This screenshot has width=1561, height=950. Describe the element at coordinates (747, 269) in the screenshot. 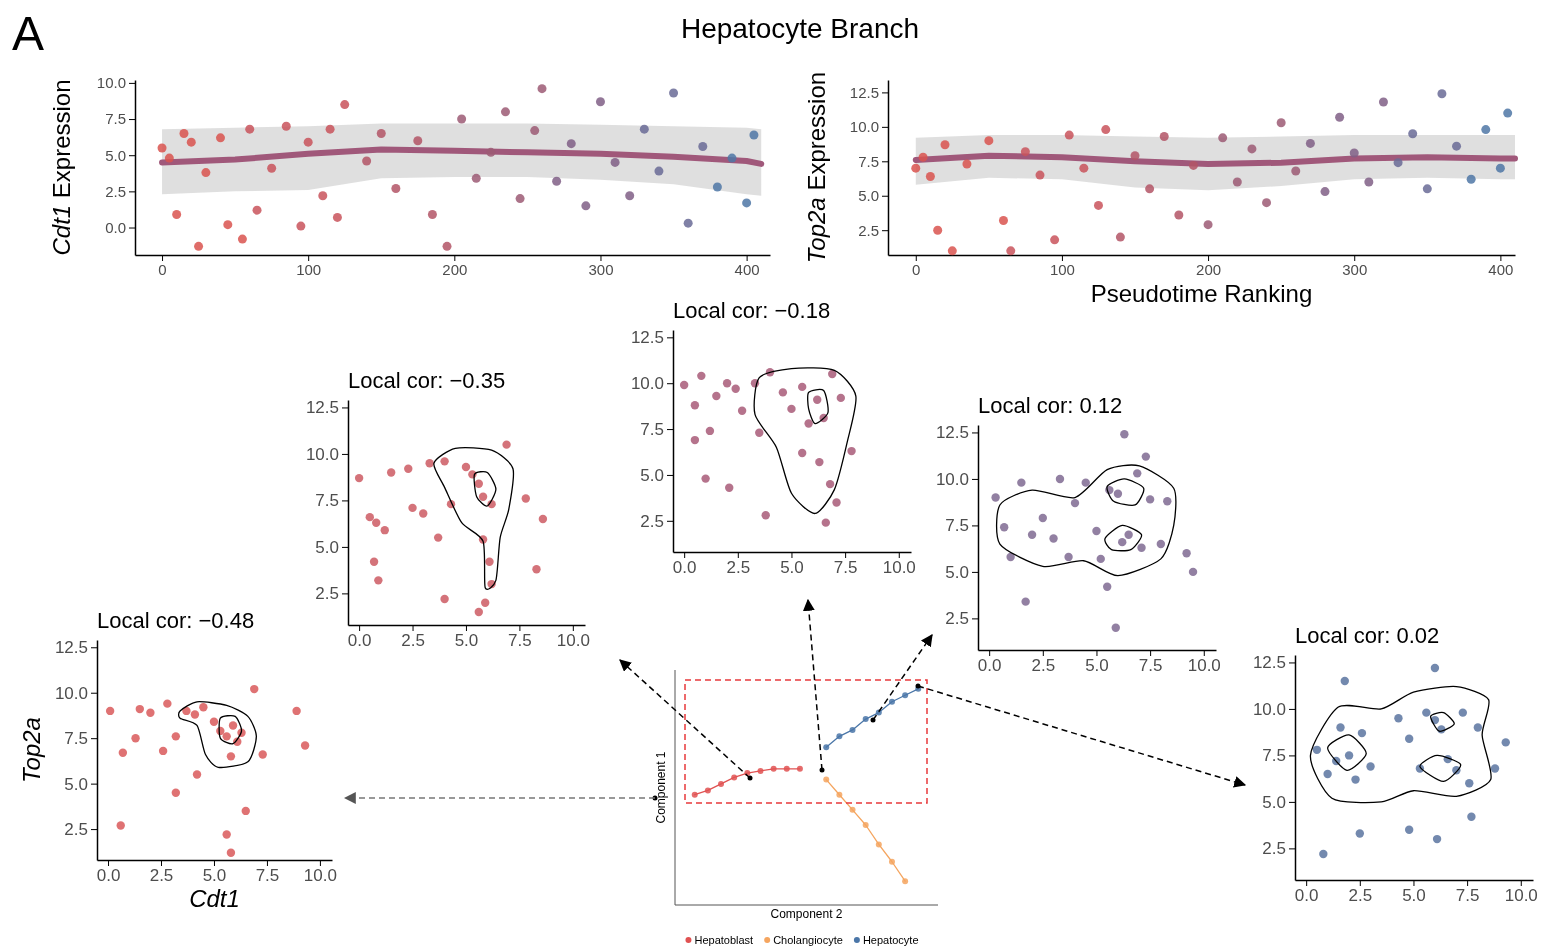

I see `x-tick-label: 400` at that location.